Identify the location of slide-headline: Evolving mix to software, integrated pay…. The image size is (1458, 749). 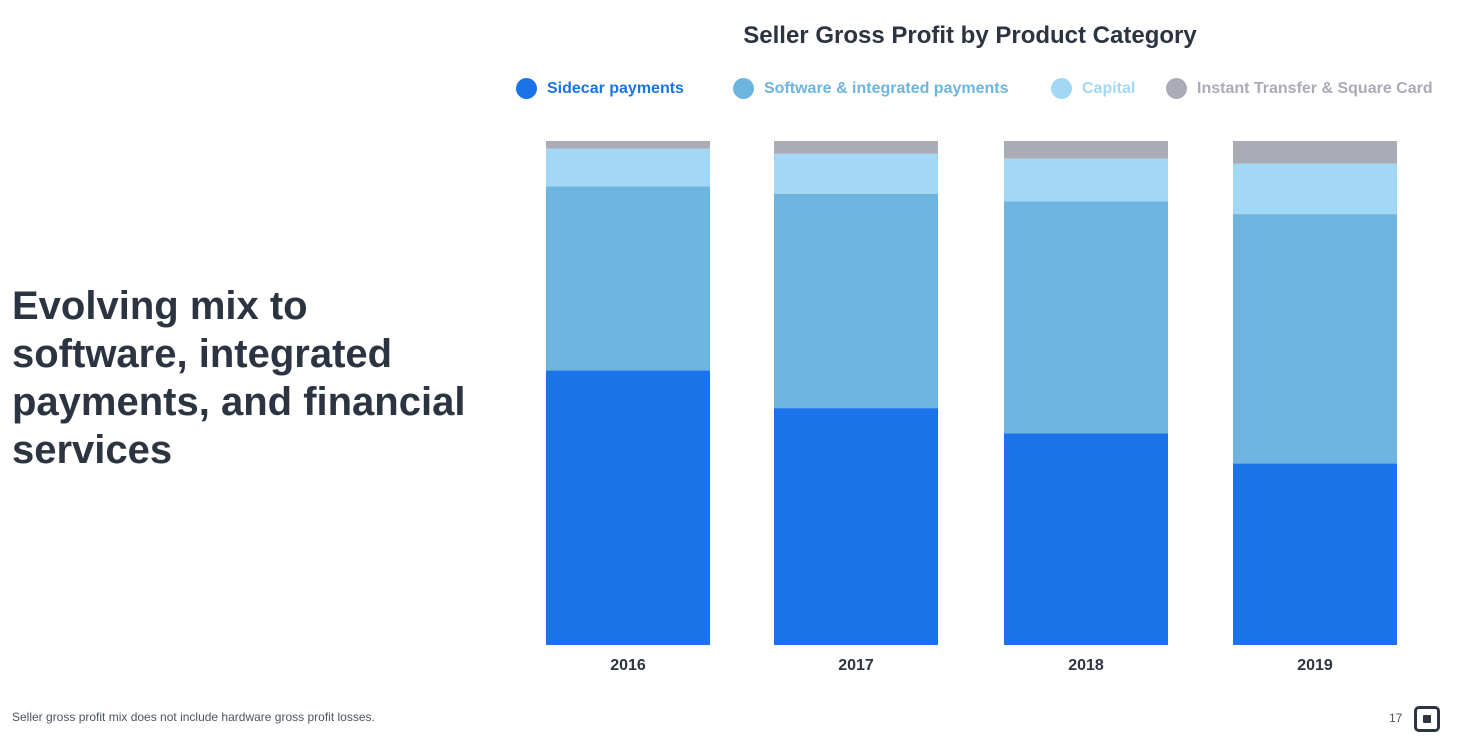
(239, 378).